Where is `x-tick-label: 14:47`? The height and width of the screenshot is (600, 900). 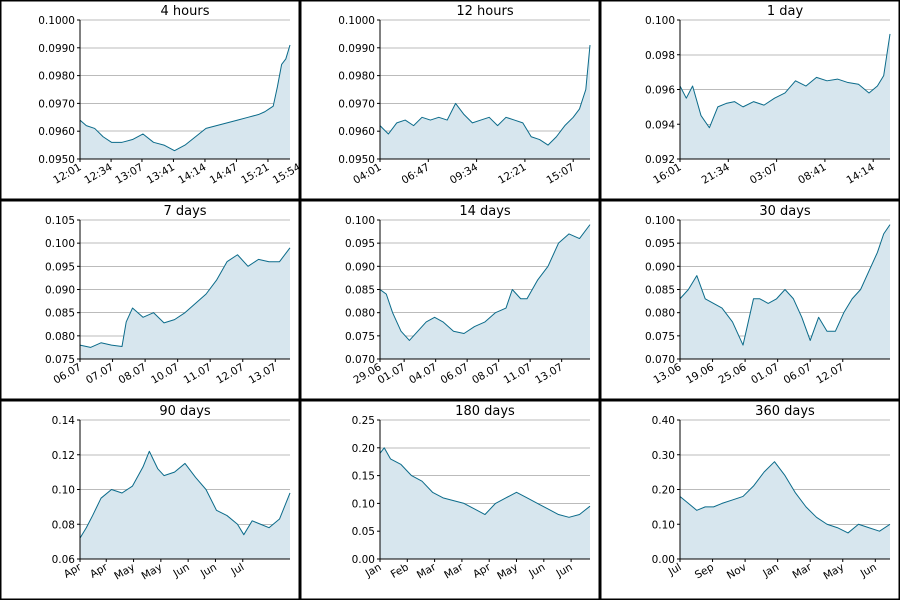 x-tick-label: 14:47 is located at coordinates (224, 174).